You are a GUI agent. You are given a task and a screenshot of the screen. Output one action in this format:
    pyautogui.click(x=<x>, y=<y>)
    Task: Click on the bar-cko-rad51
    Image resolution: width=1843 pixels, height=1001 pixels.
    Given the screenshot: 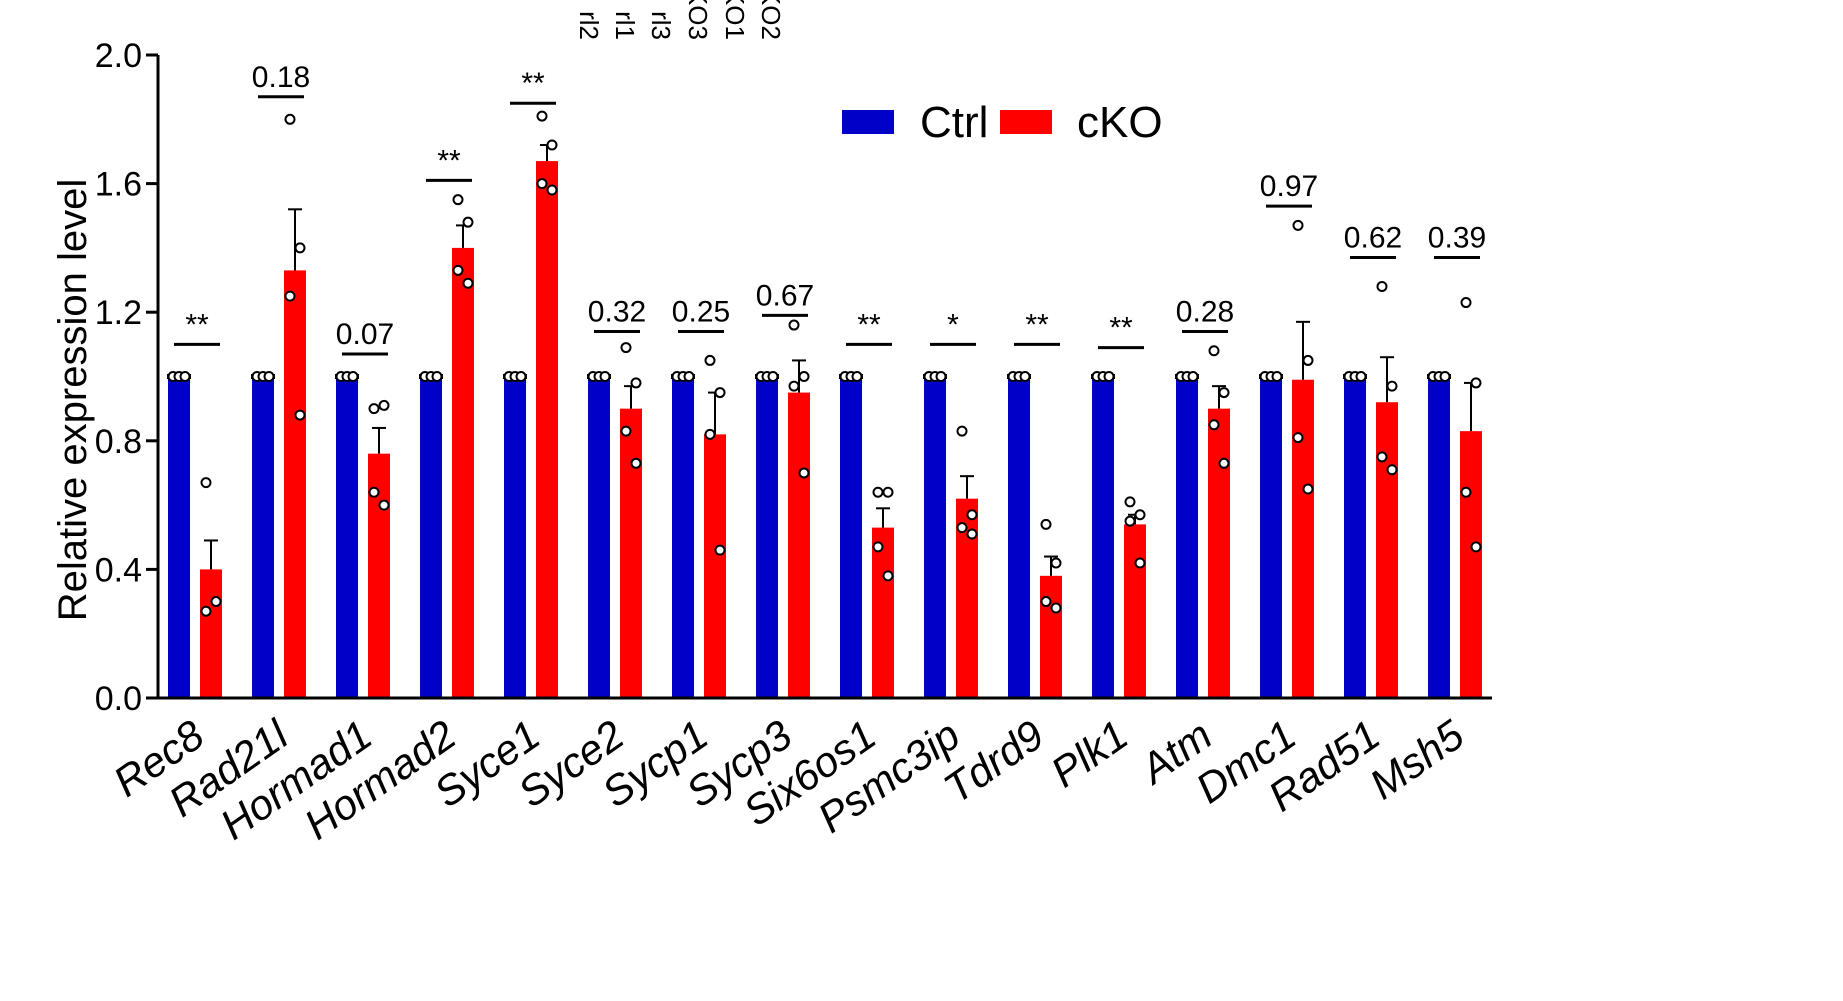 What is the action you would take?
    pyautogui.click(x=1387, y=550)
    